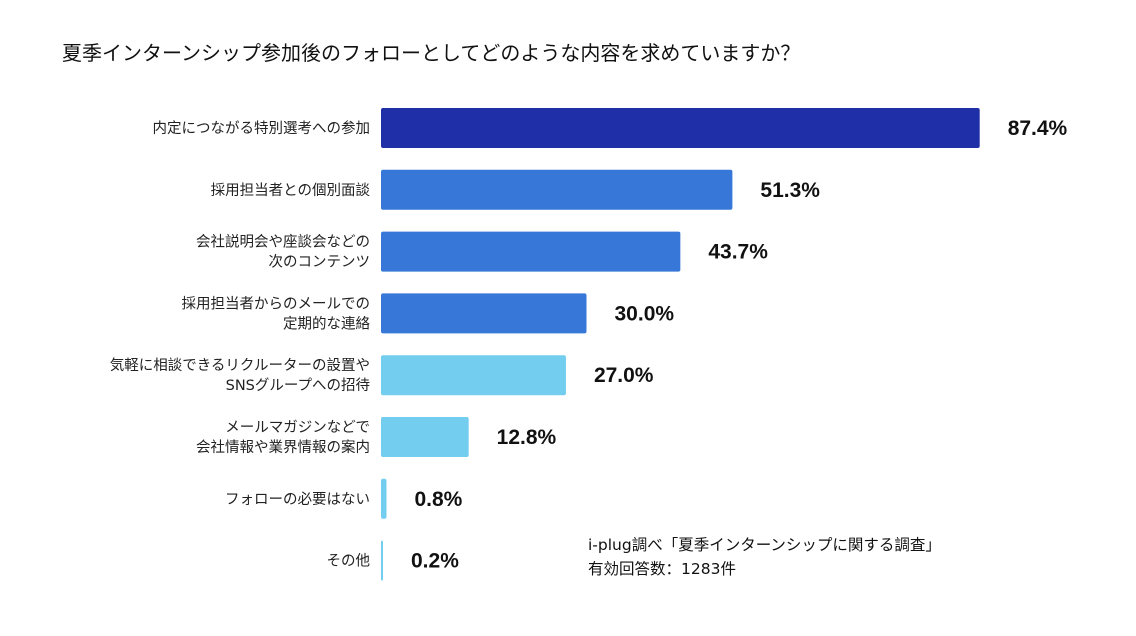  Describe the element at coordinates (431, 53) in the screenshot. I see `chart-title: 夏季インターンシップ参加後のフォローとしてどのような内容を求めていますか？` at that location.